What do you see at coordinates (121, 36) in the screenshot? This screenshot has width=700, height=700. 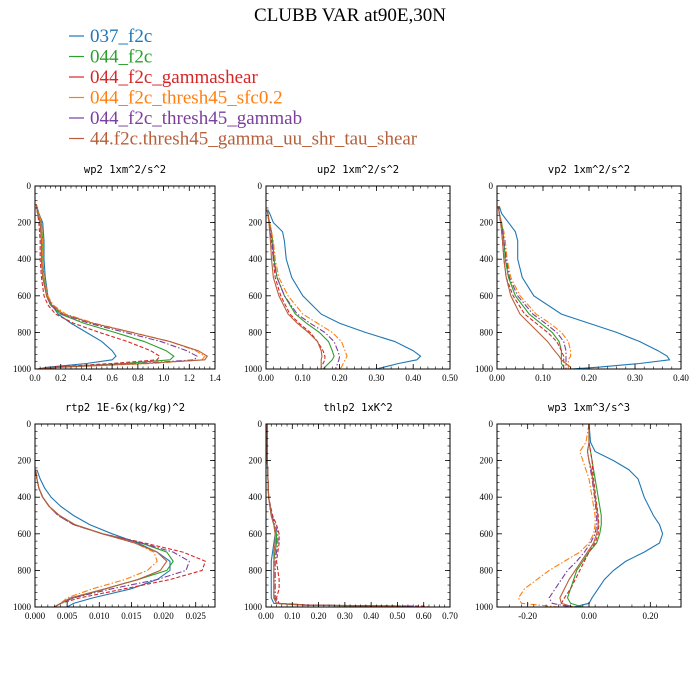 I see `legend-entry: 037_f2c` at bounding box center [121, 36].